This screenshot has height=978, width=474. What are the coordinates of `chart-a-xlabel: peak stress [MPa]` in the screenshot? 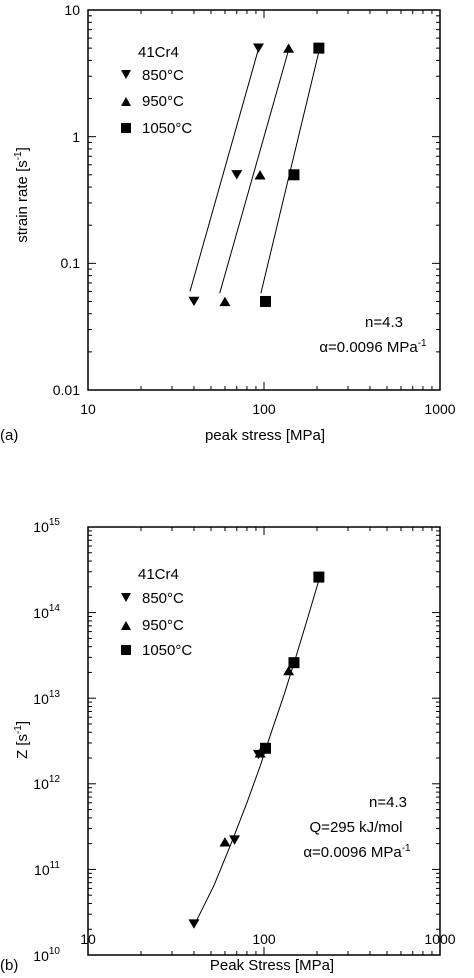 It's located at (265, 435).